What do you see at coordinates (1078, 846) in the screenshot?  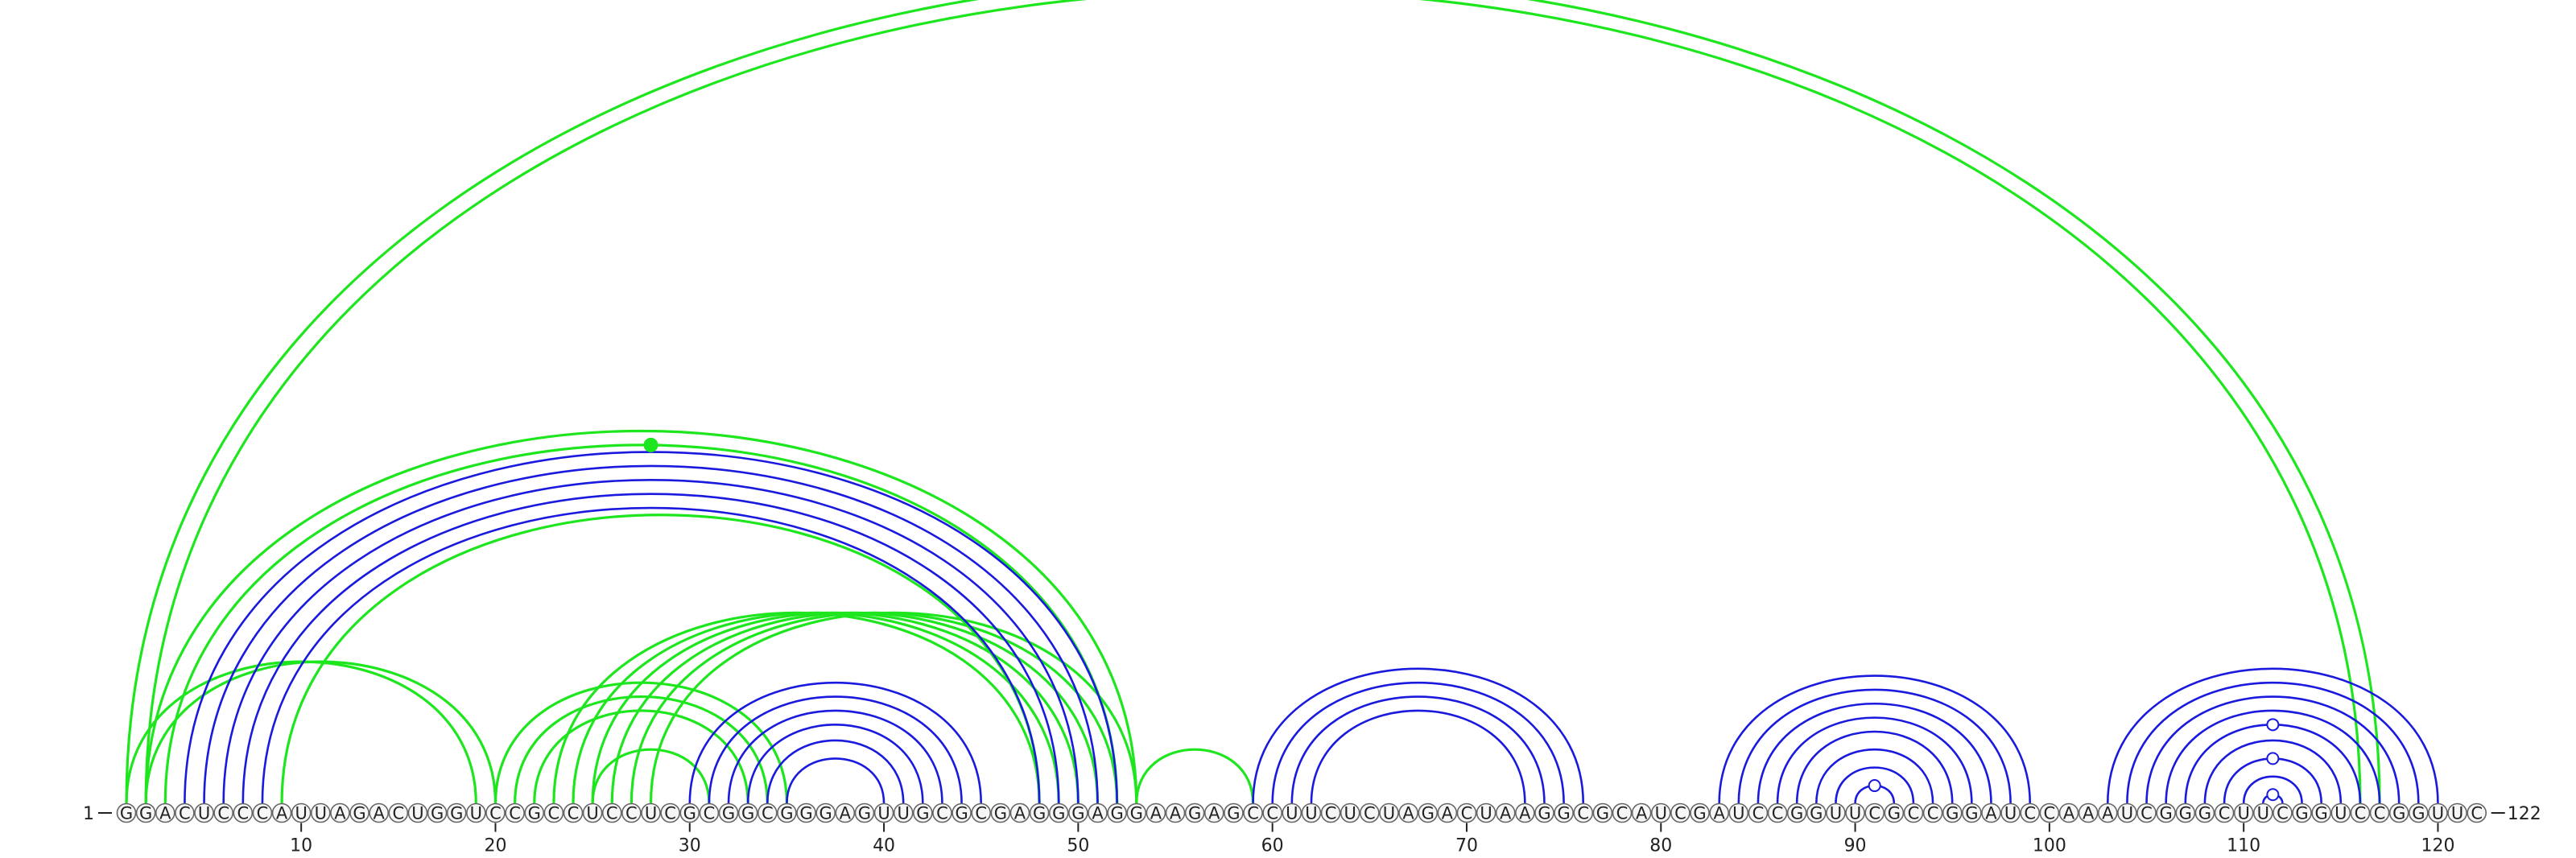 I see `tick-label: 50` at bounding box center [1078, 846].